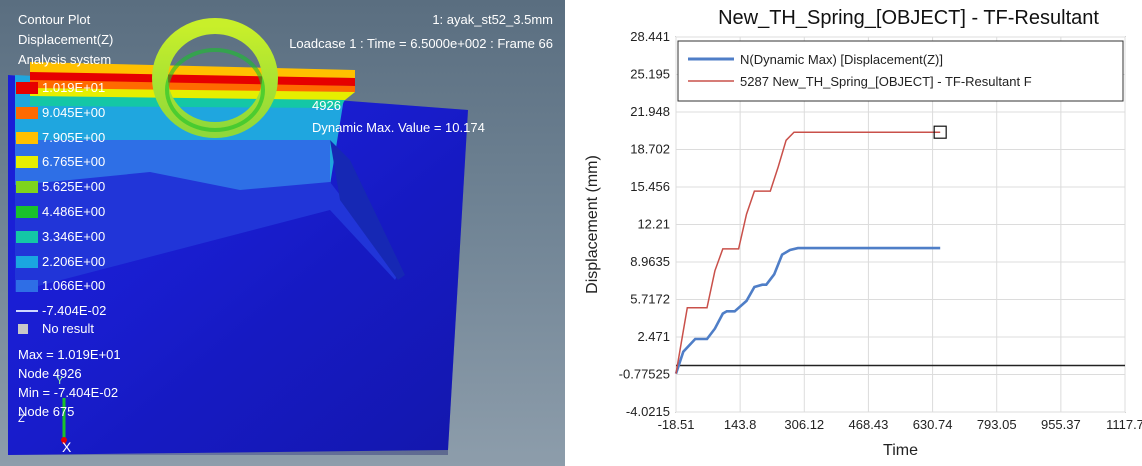 The width and height of the screenshot is (1142, 466). What do you see at coordinates (74, 311) in the screenshot?
I see `legend-label: -7.404E-02` at bounding box center [74, 311].